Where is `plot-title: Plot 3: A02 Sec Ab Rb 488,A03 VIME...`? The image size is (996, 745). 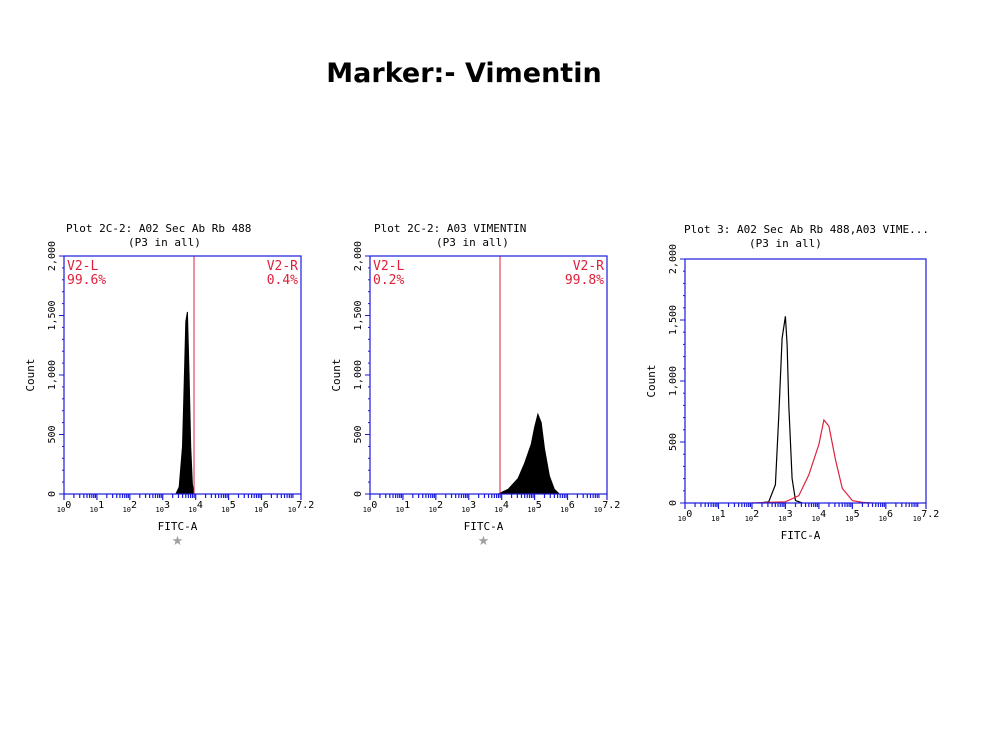 plot-title: Plot 3: A02 Sec Ab Rb 488,A03 VIME... is located at coordinates (806, 229).